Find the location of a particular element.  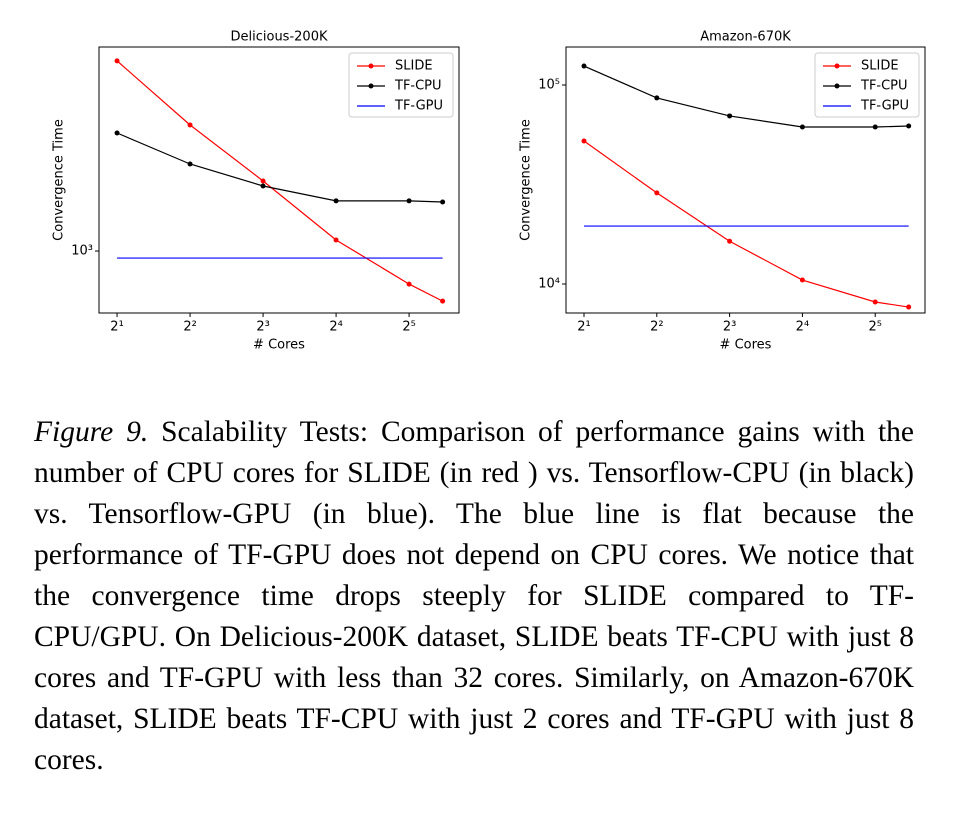

chart-title: Amazon-670K is located at coordinates (745, 37).